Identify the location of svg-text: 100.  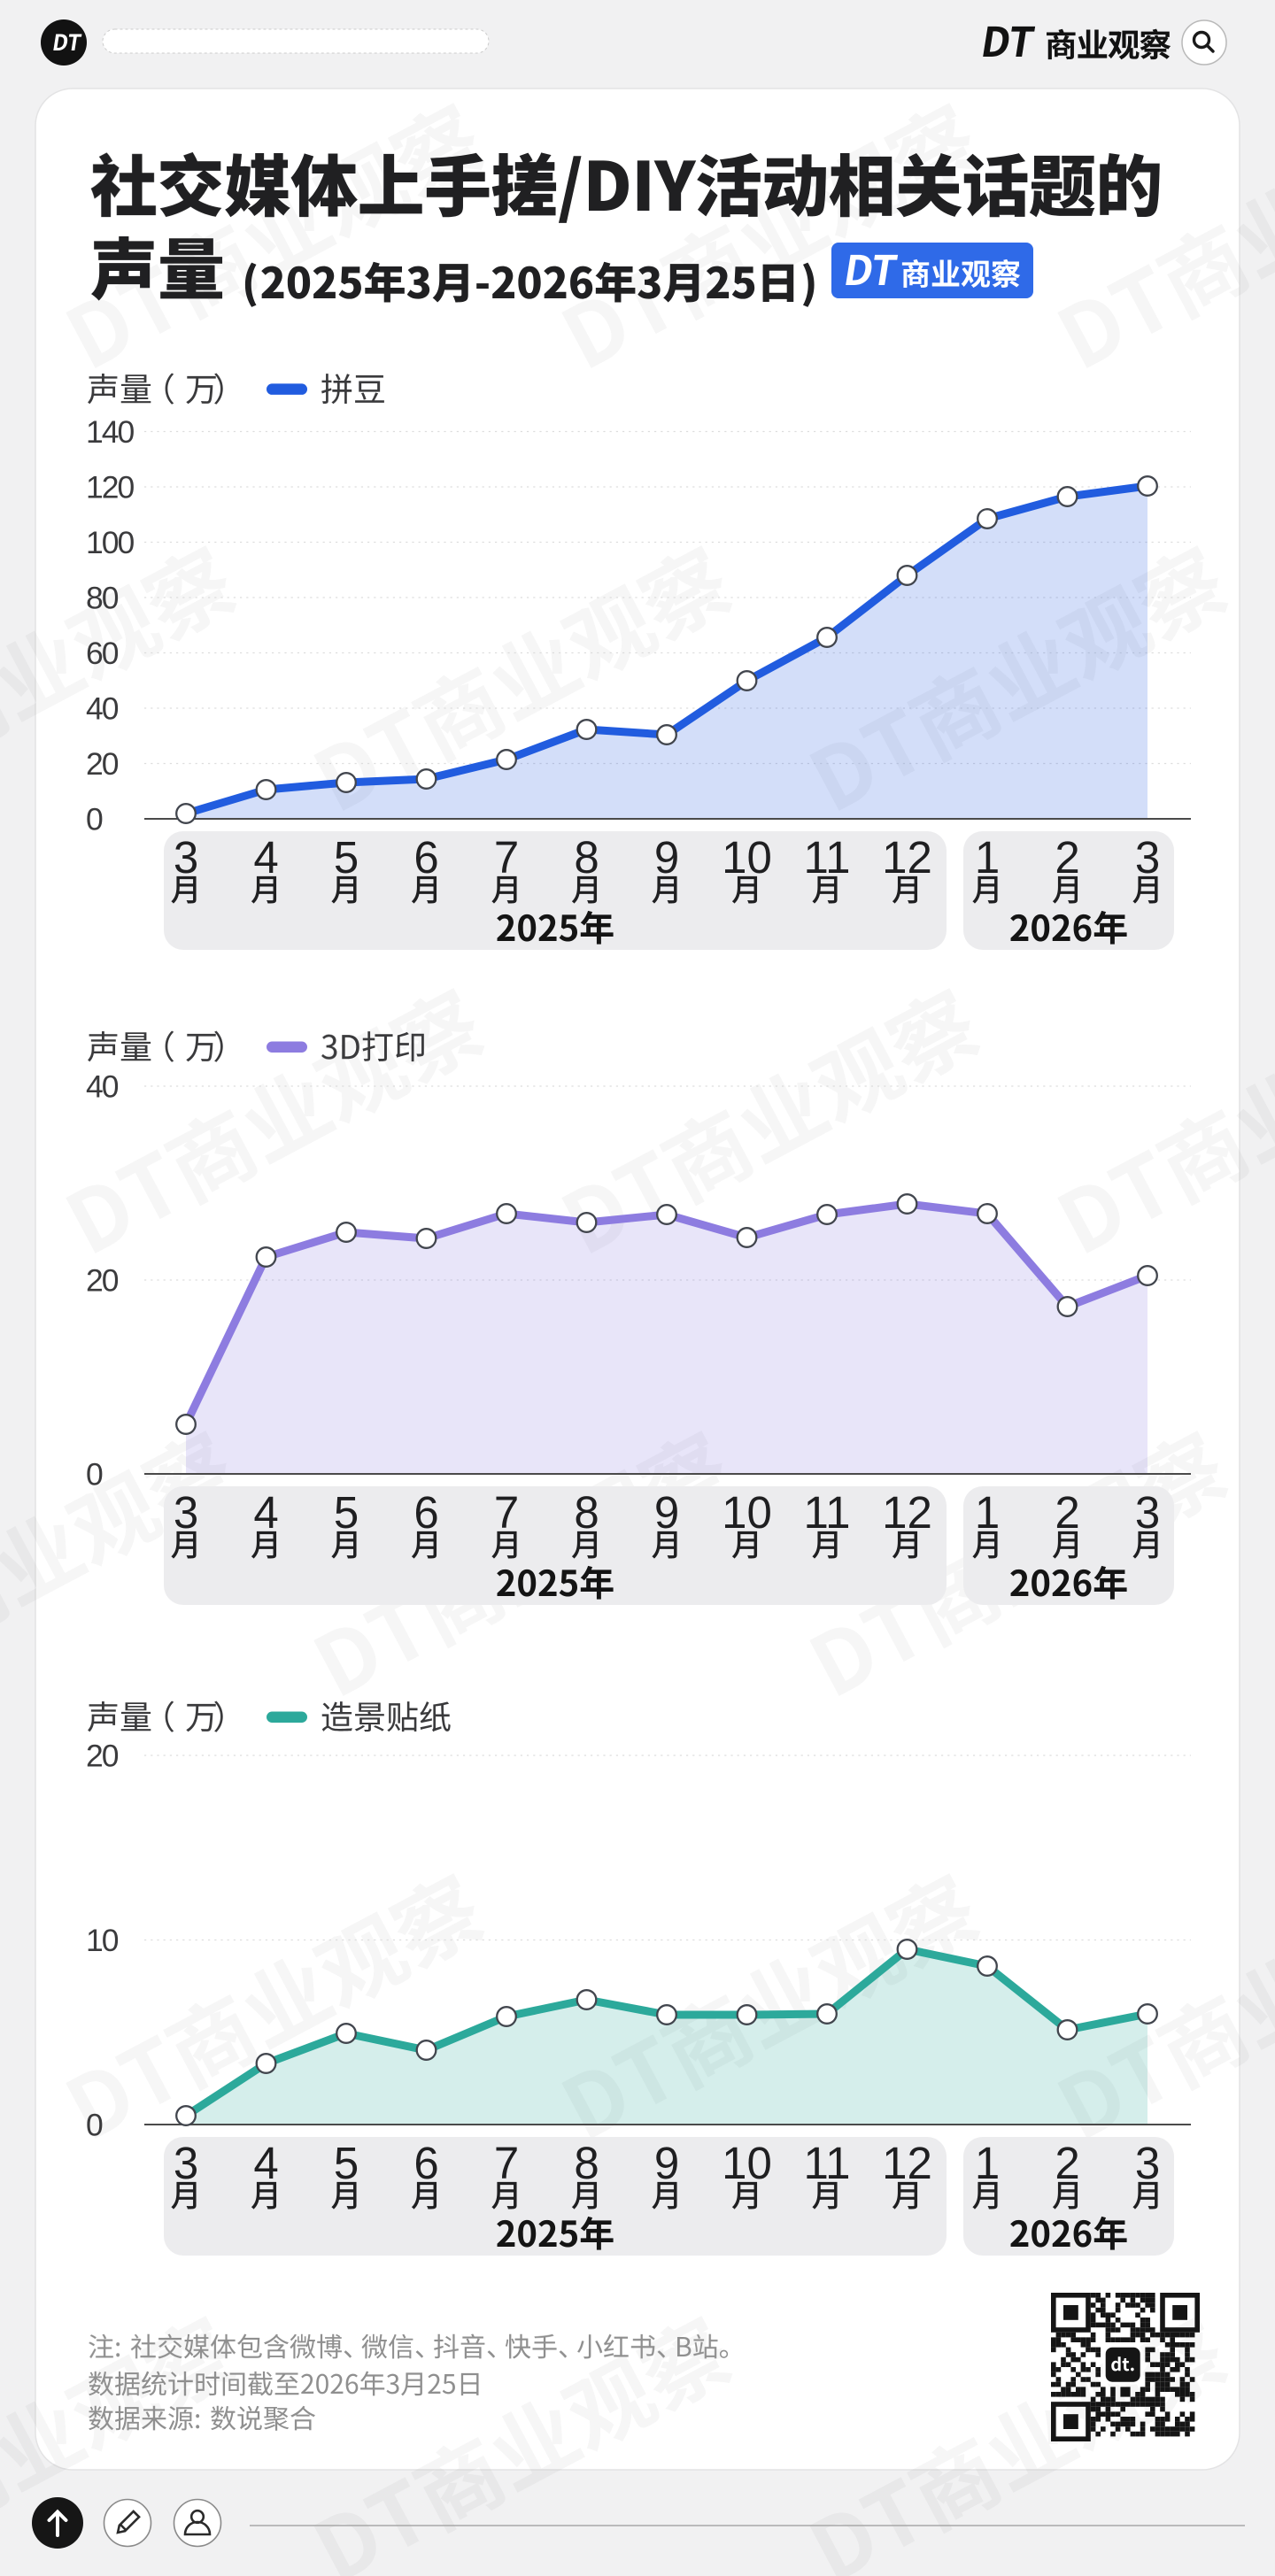
(110, 542).